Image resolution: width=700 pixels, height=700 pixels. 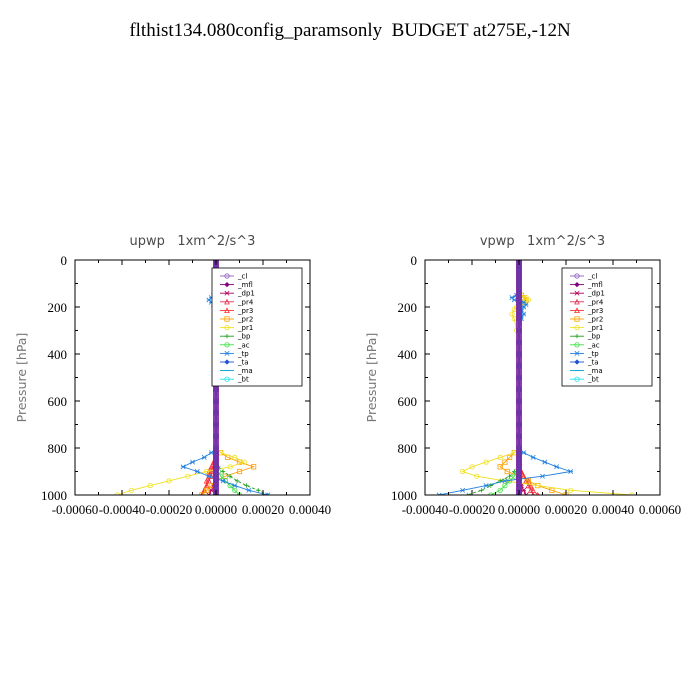 I want to click on series-markers-pr2, so click(x=533, y=377).